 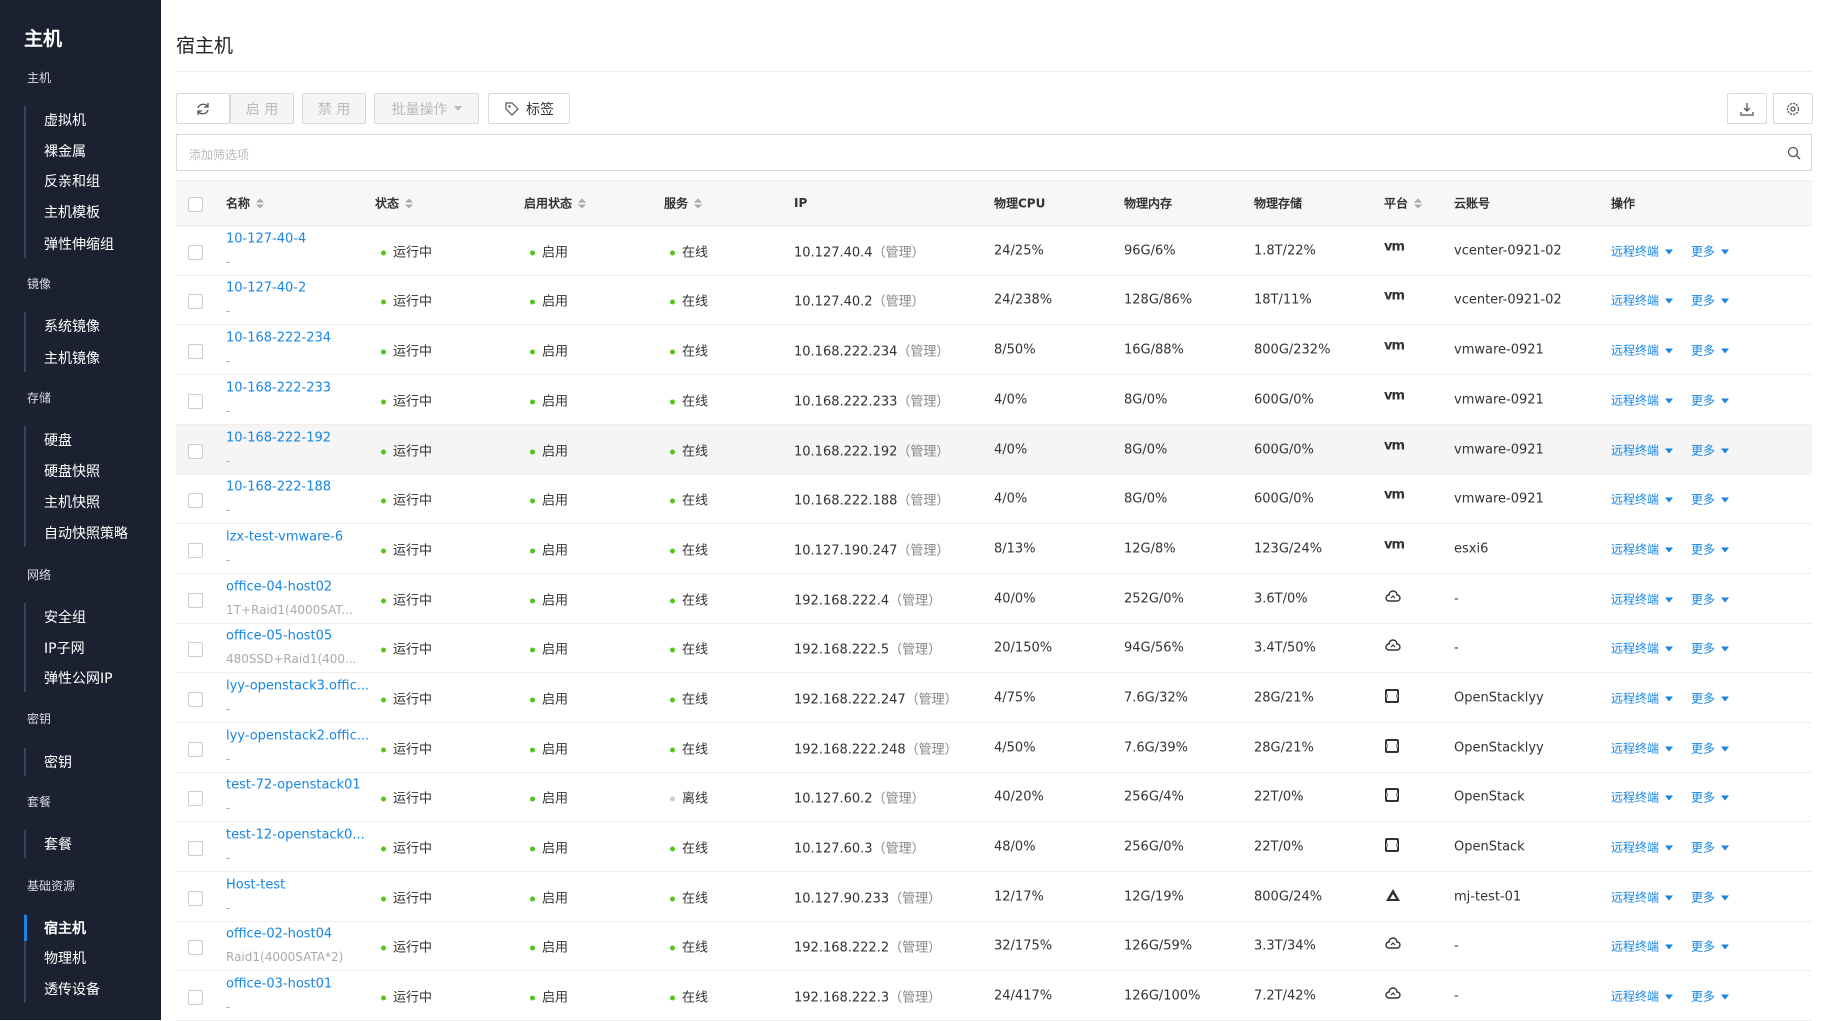 I want to click on batch-button: 批量操作, so click(x=426, y=108).